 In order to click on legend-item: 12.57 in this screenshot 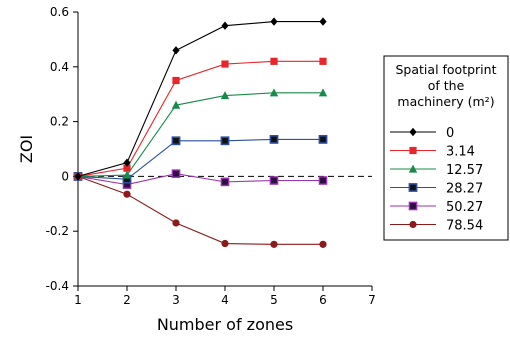, I will do `click(436, 170)`.